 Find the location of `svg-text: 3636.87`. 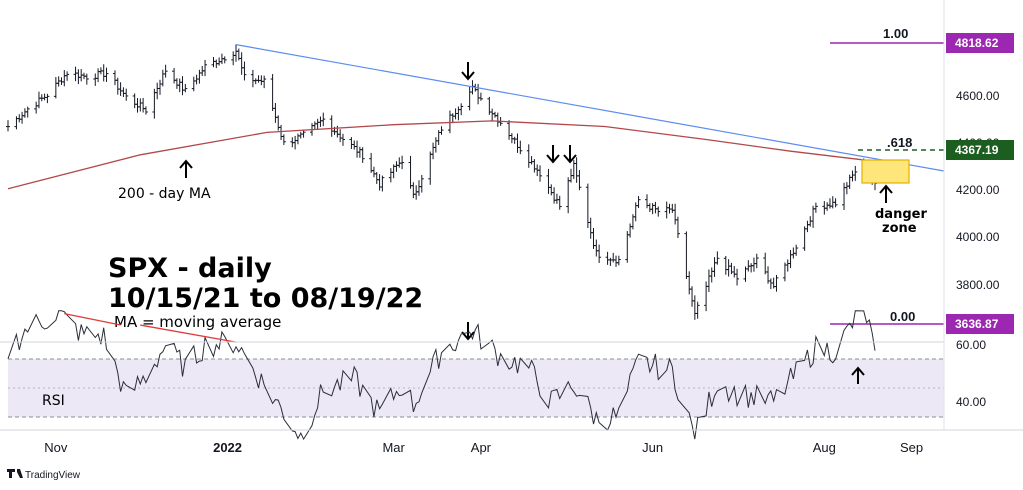

svg-text: 3636.87 is located at coordinates (977, 324).